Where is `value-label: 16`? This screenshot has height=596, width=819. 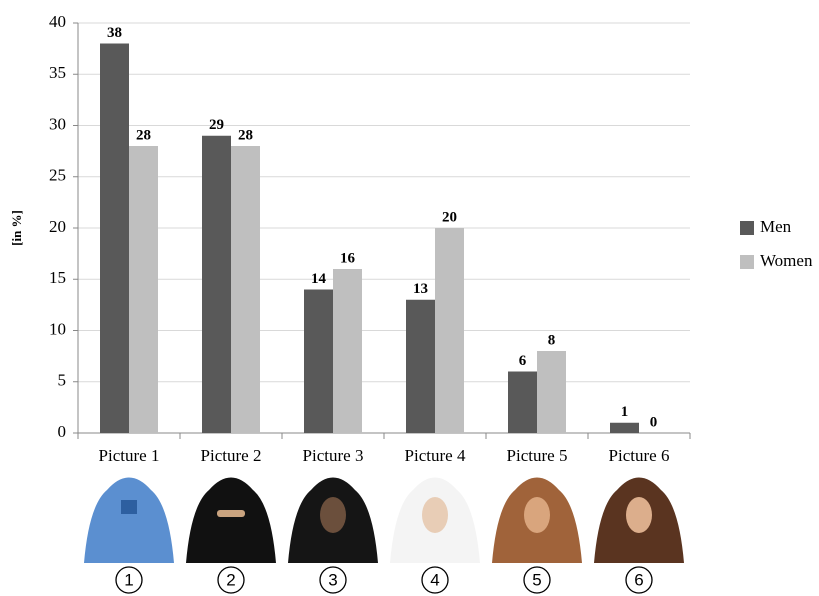
value-label: 16 is located at coordinates (348, 258).